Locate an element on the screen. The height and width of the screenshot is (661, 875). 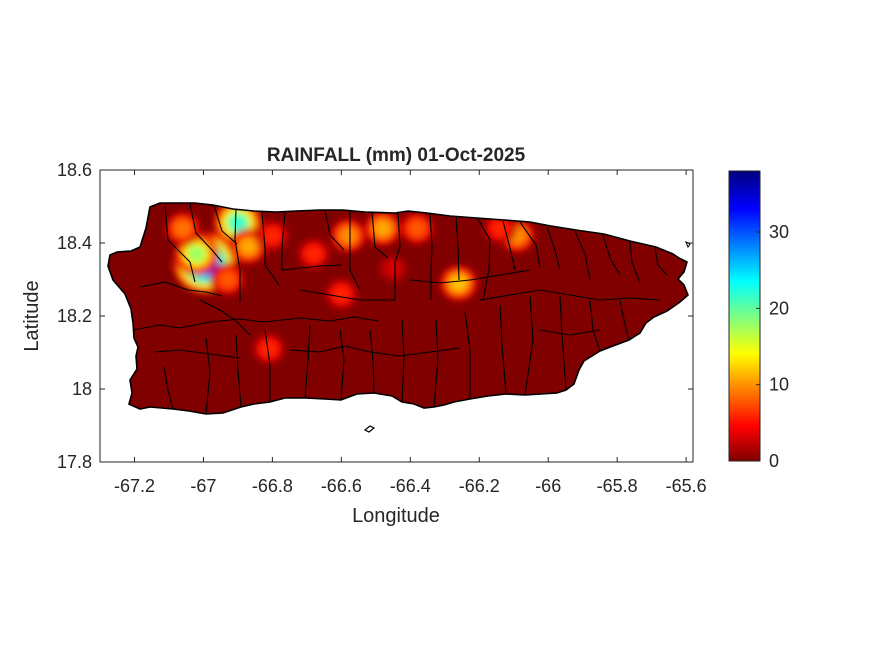
x-tick-label: -65.8 is located at coordinates (617, 486).